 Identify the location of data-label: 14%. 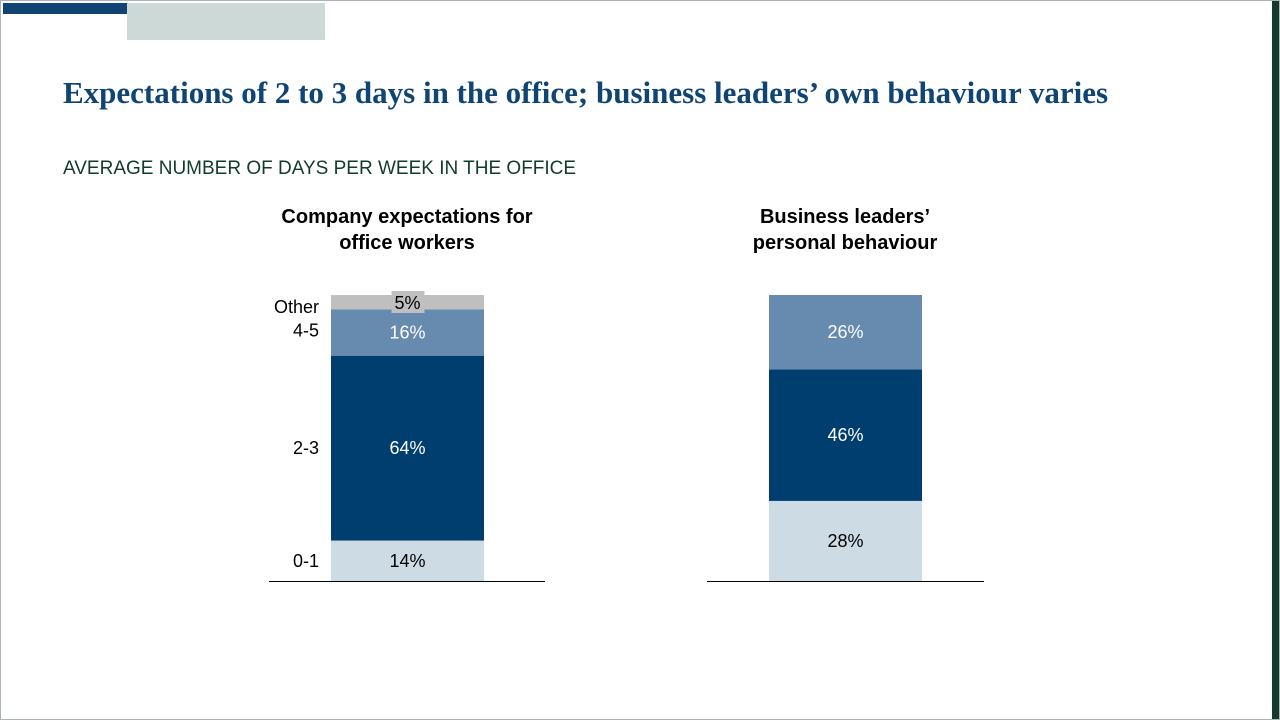
(407, 561).